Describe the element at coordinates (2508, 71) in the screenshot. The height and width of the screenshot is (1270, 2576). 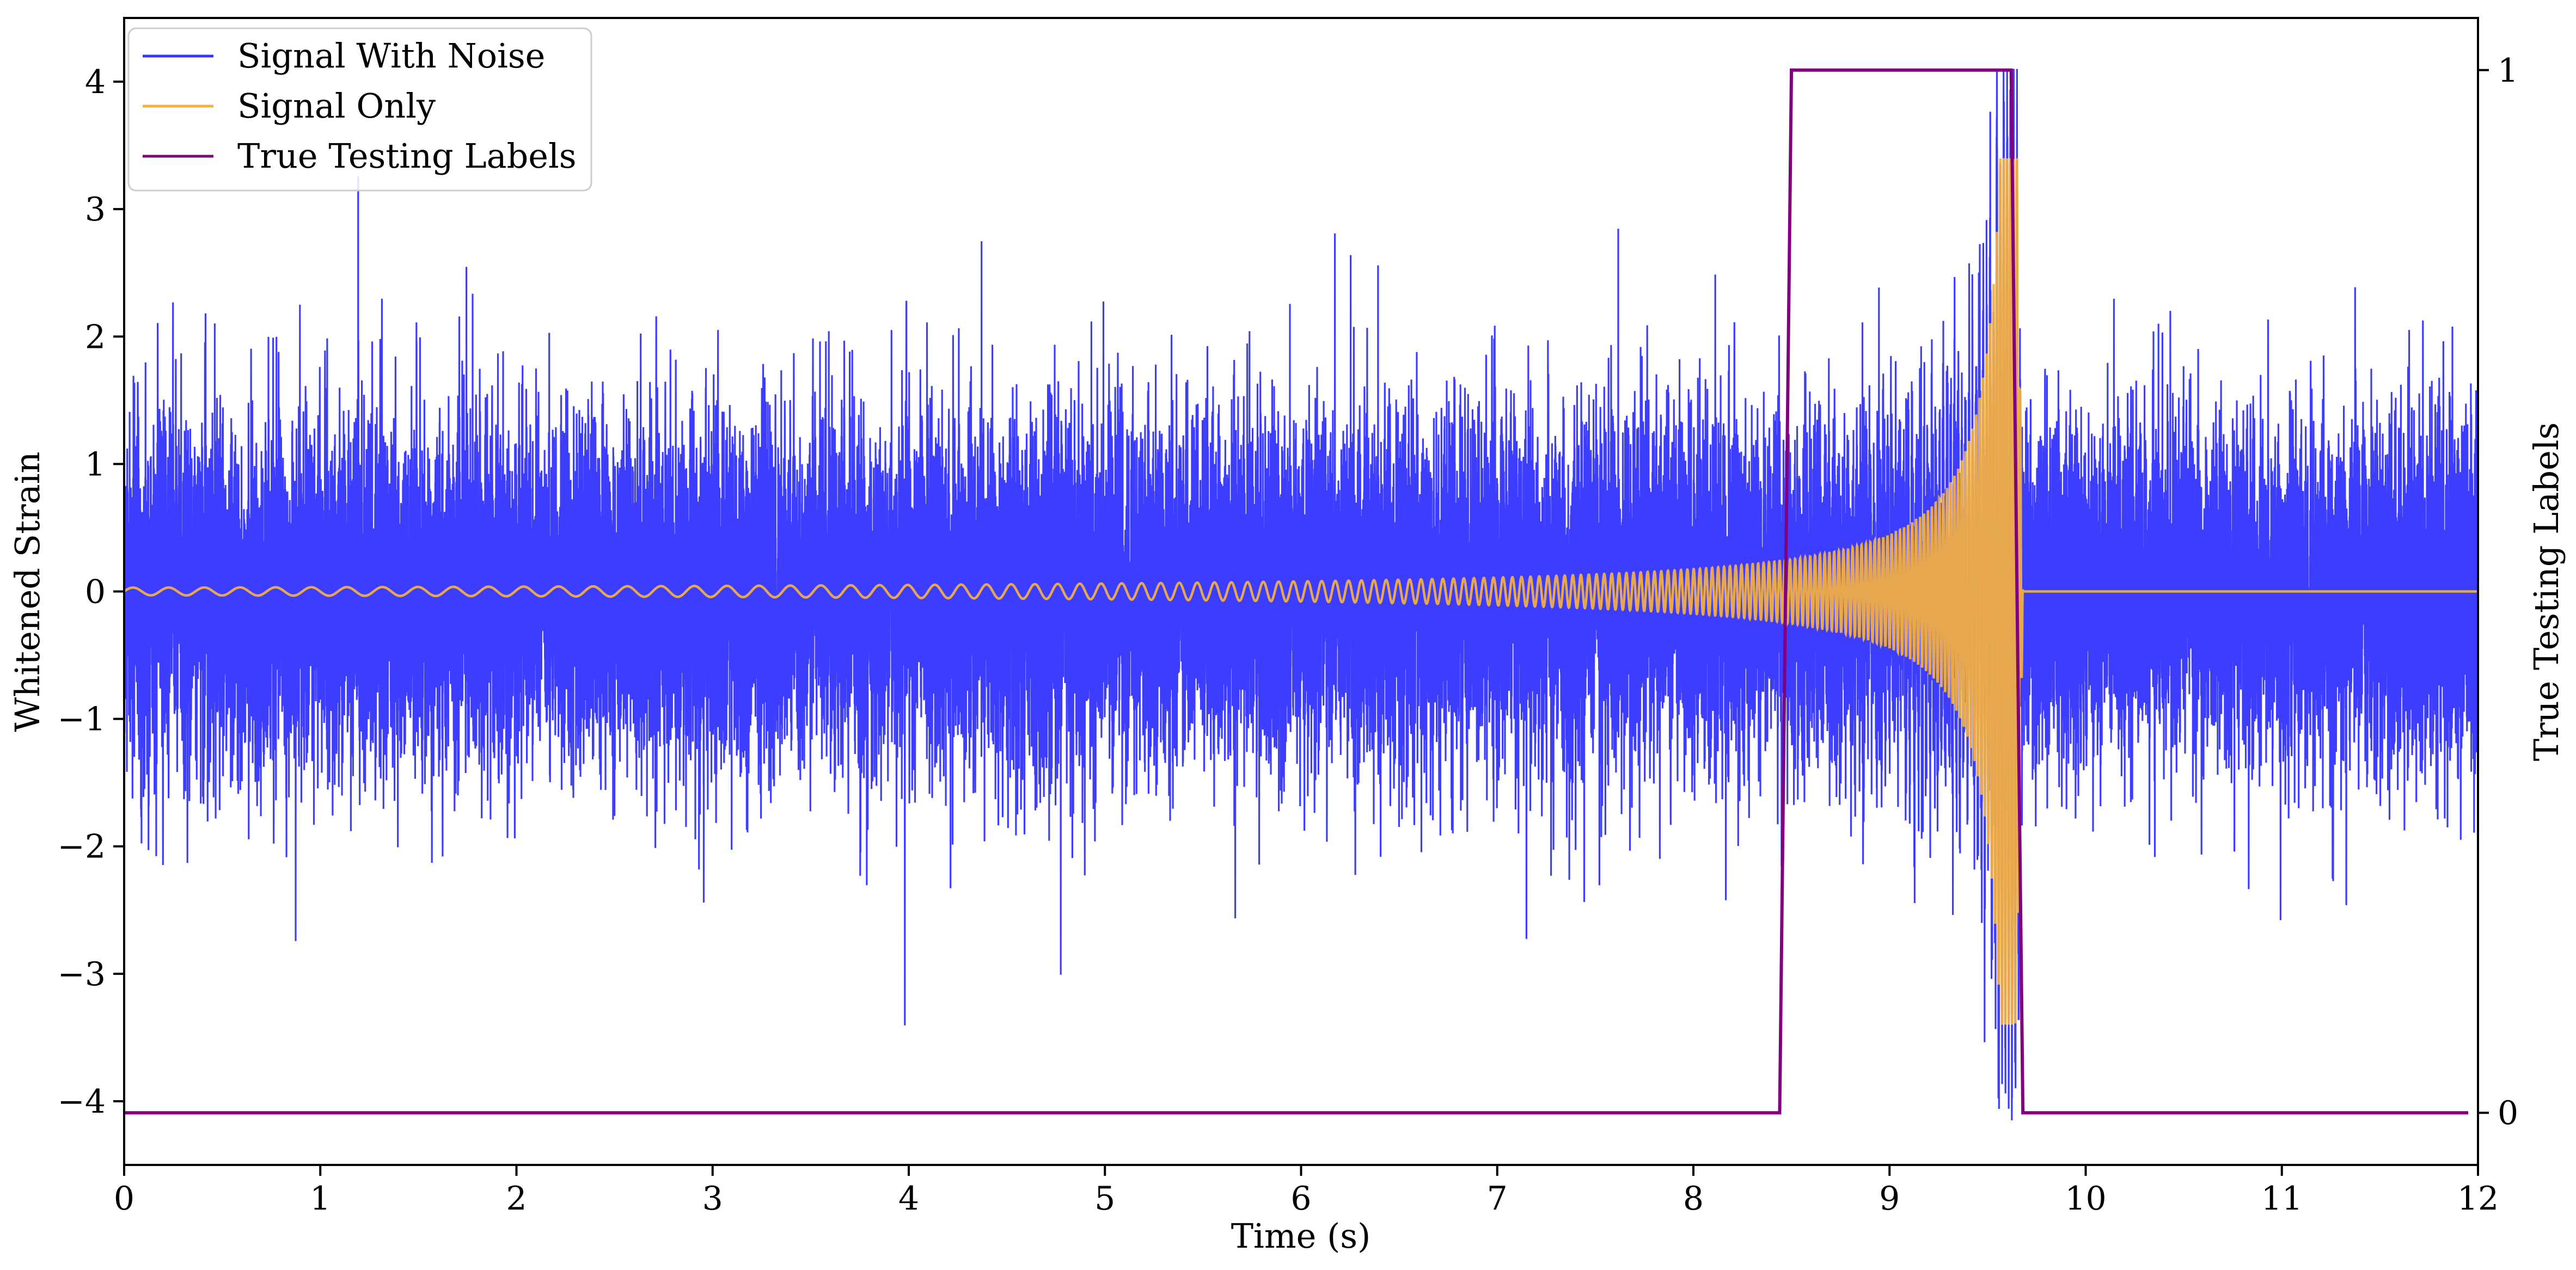
I see `y2-tick-label: 1` at that location.